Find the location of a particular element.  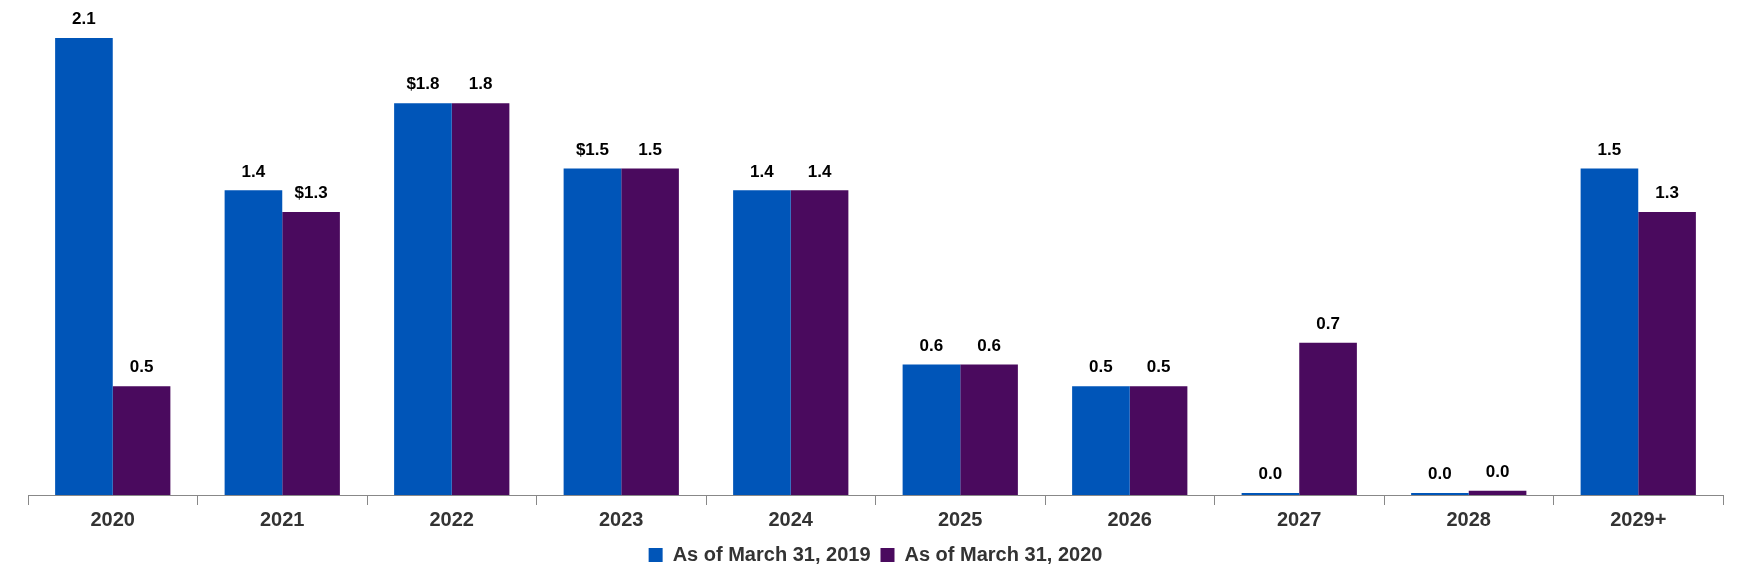

x-tick-label: 2029+ is located at coordinates (1638, 518).